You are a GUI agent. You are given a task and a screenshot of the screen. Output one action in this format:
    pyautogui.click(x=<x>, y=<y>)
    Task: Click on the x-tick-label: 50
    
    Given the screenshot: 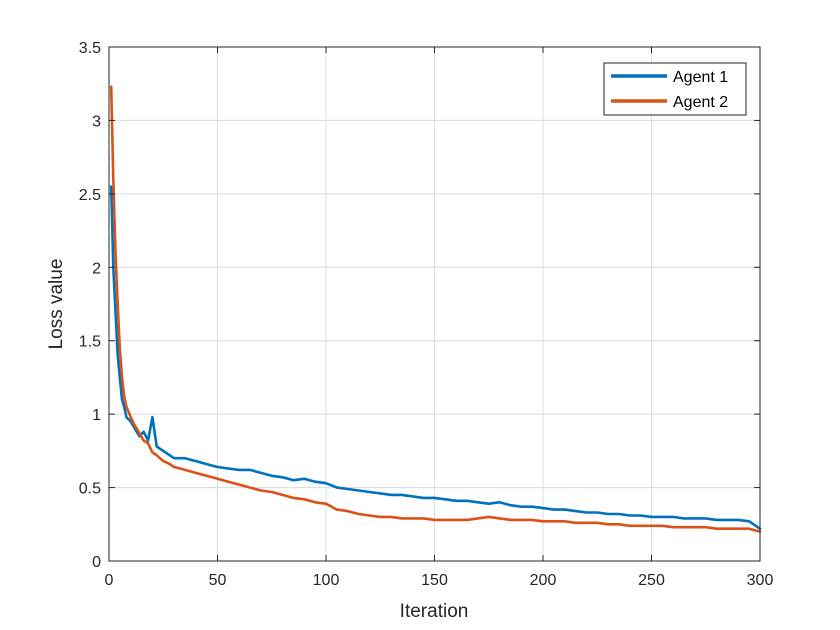 What is the action you would take?
    pyautogui.click(x=218, y=580)
    